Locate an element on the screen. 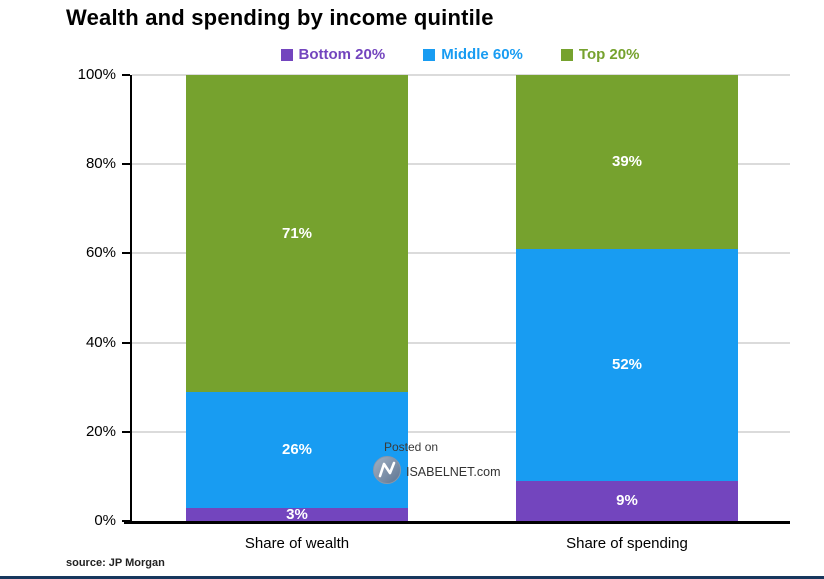  y-tick-label: 0% is located at coordinates (105, 520).